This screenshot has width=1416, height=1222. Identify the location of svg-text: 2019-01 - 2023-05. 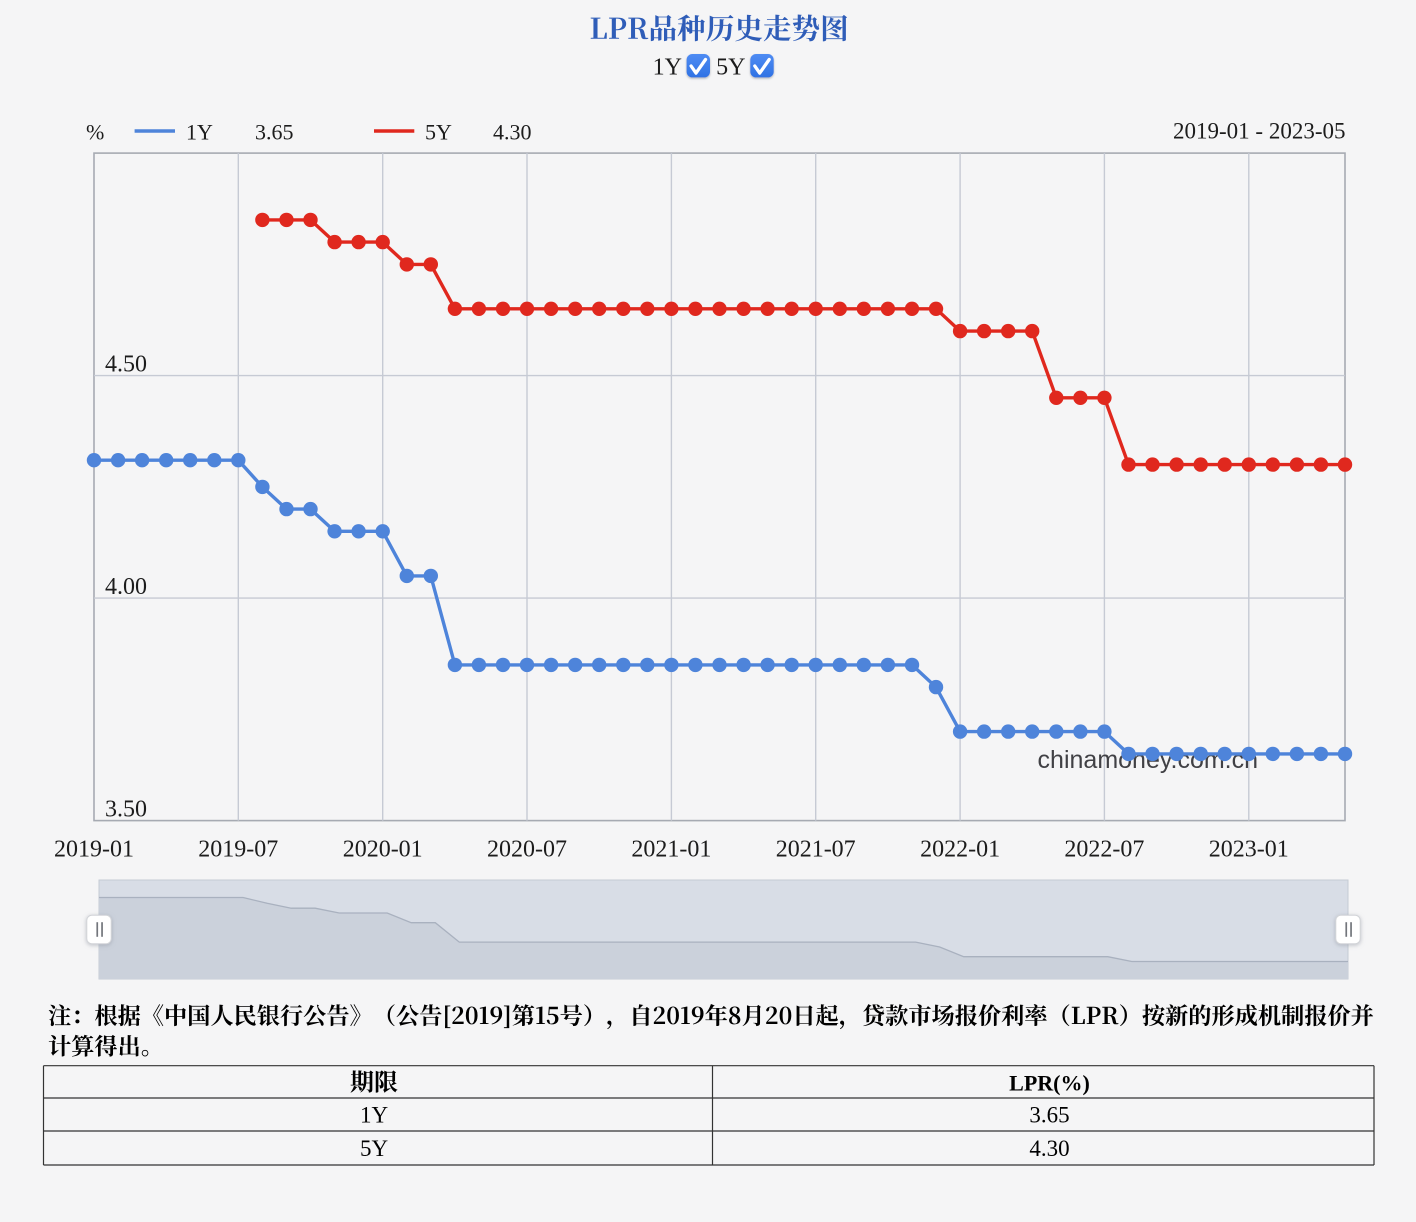
(1259, 131).